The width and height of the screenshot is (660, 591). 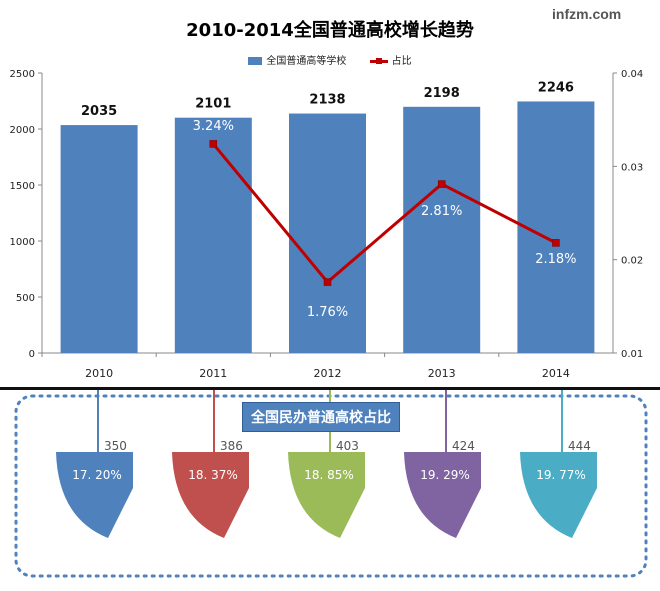 What do you see at coordinates (97, 475) in the screenshot?
I see `private-percent-label: 17. 20%` at bounding box center [97, 475].